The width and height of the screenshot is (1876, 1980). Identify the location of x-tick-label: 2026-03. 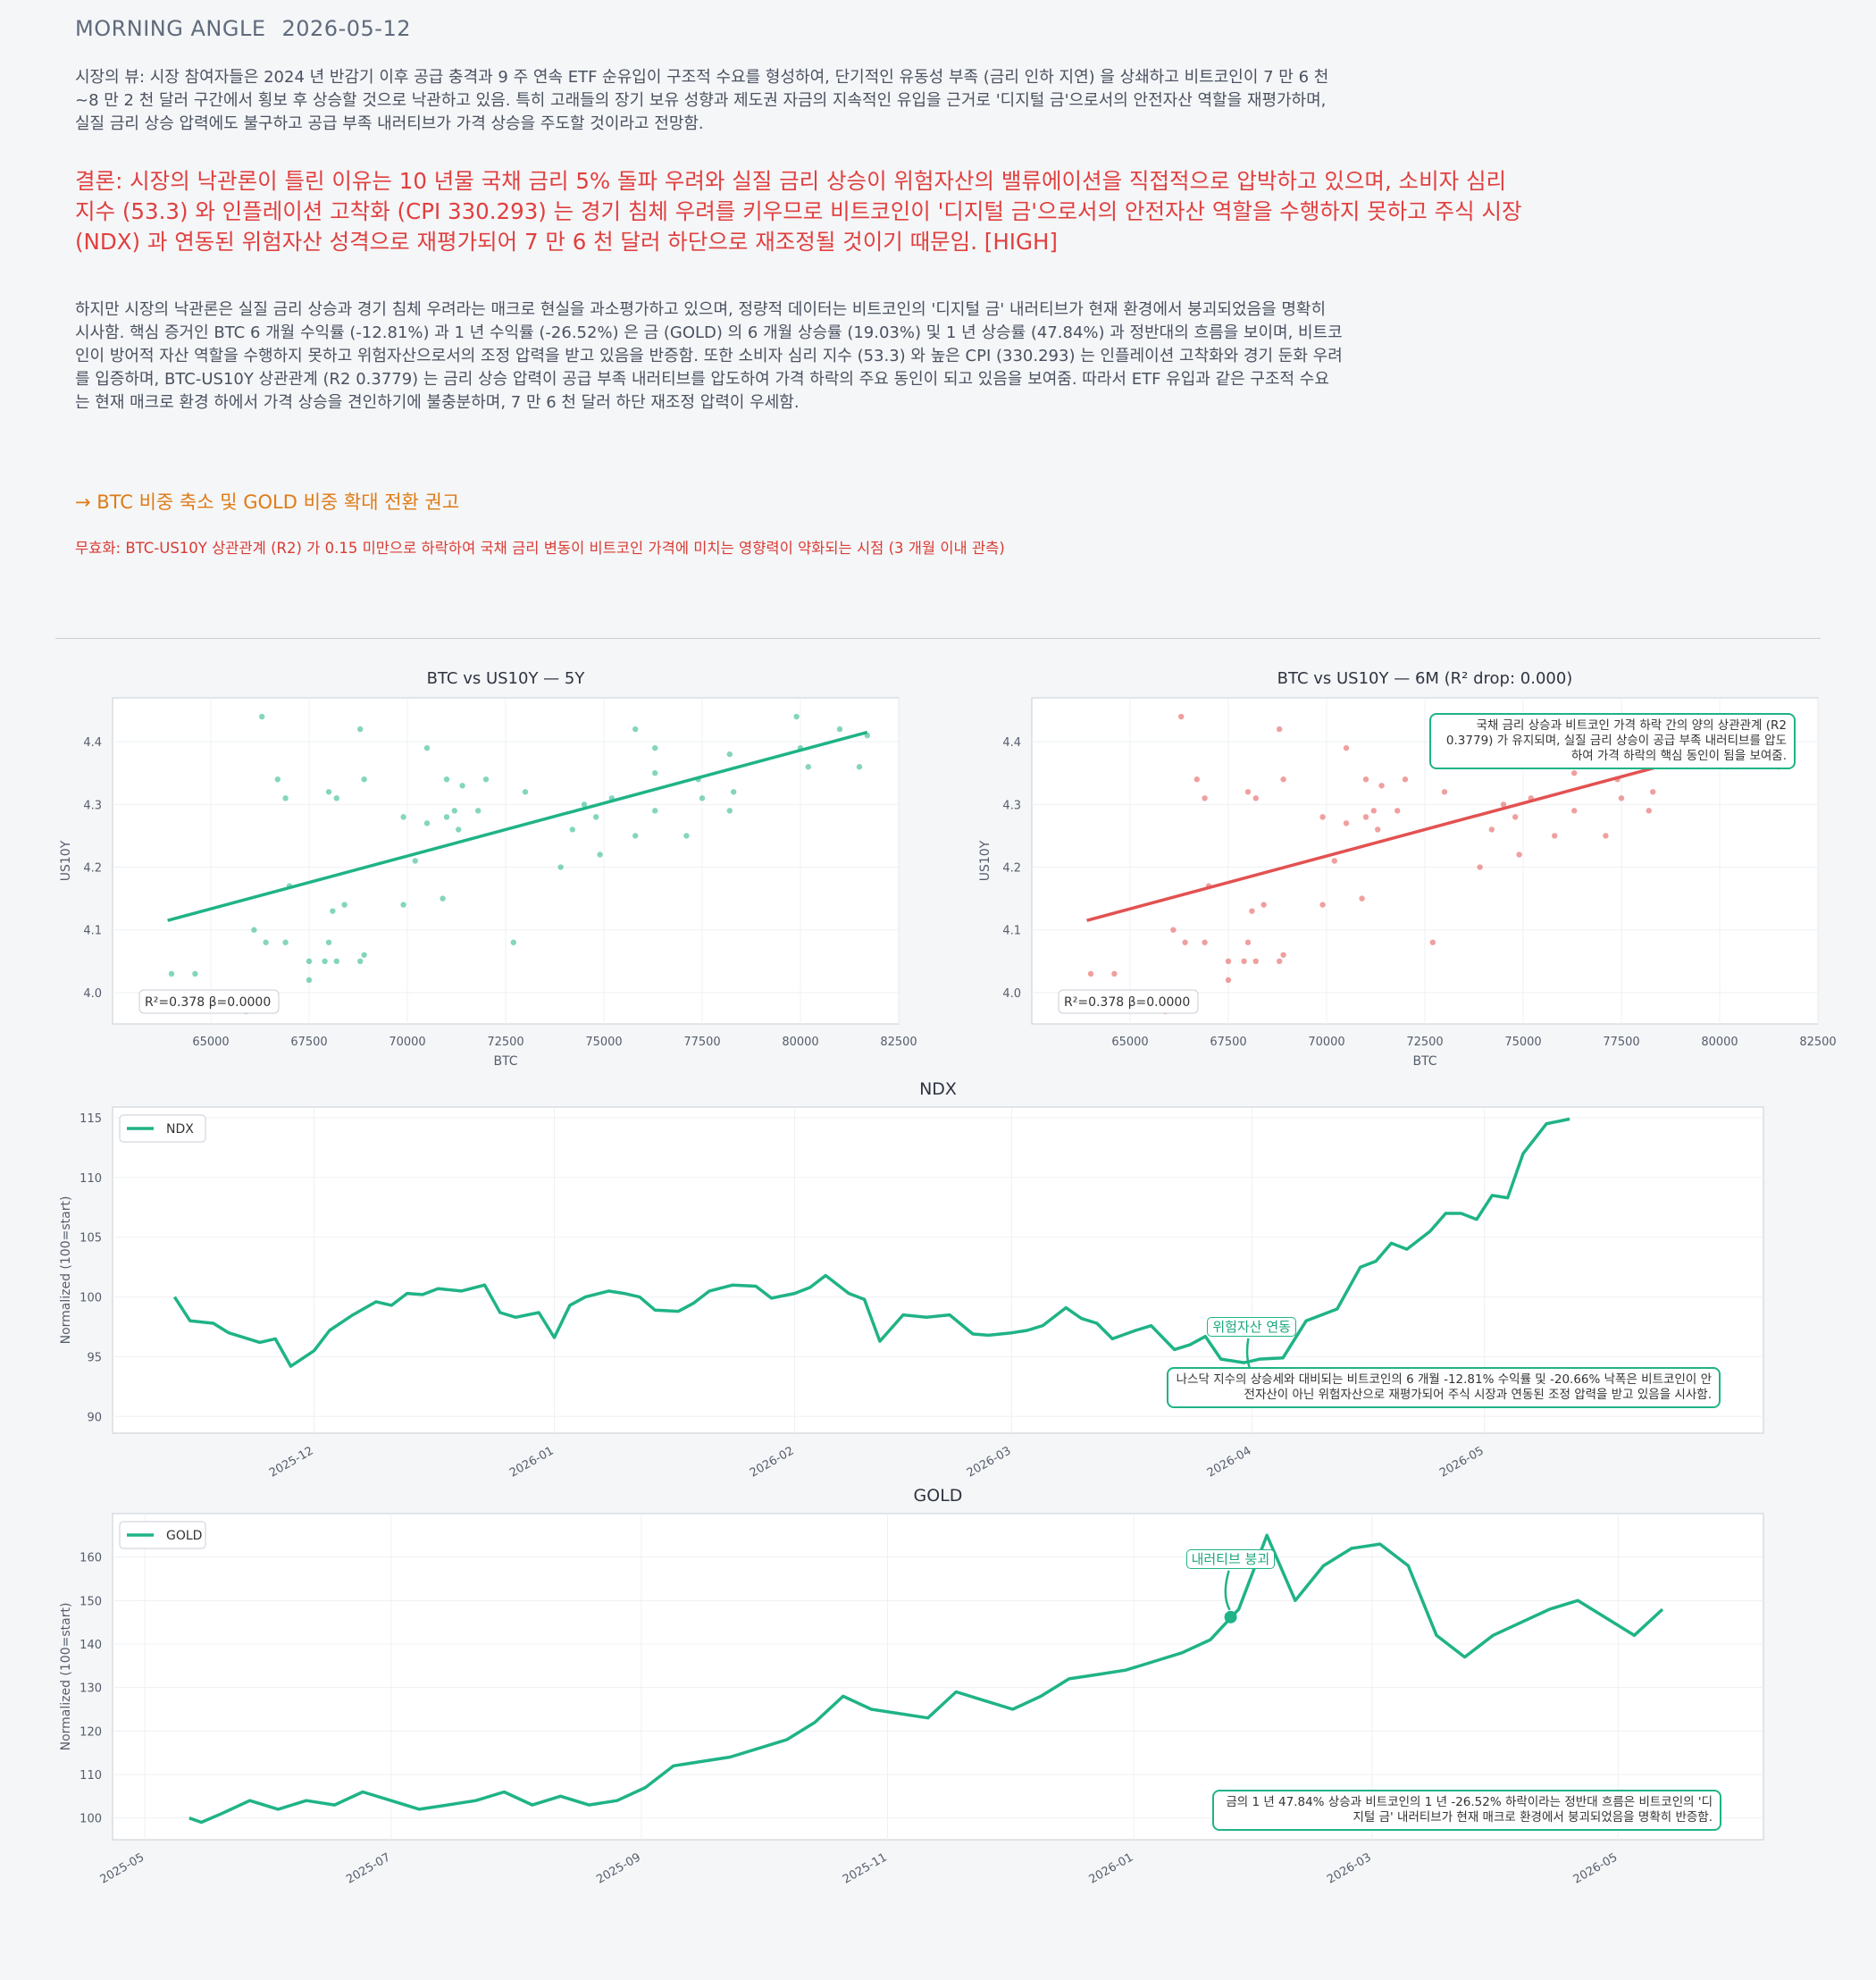
(1349, 1868).